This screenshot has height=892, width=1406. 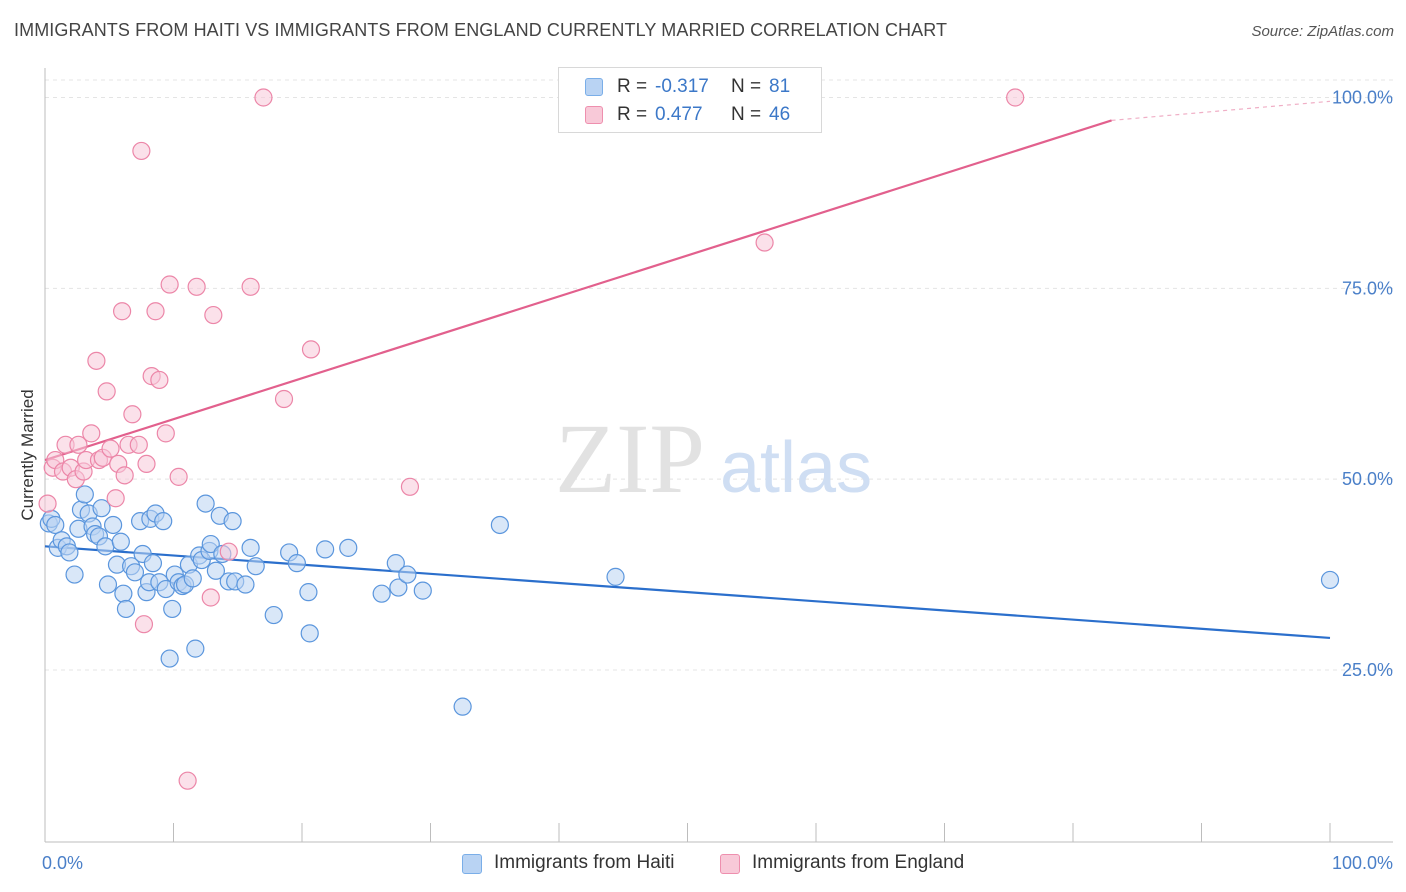 I want to click on legend-row-haiti: R = -0.317 N = 81, so click(x=690, y=88).